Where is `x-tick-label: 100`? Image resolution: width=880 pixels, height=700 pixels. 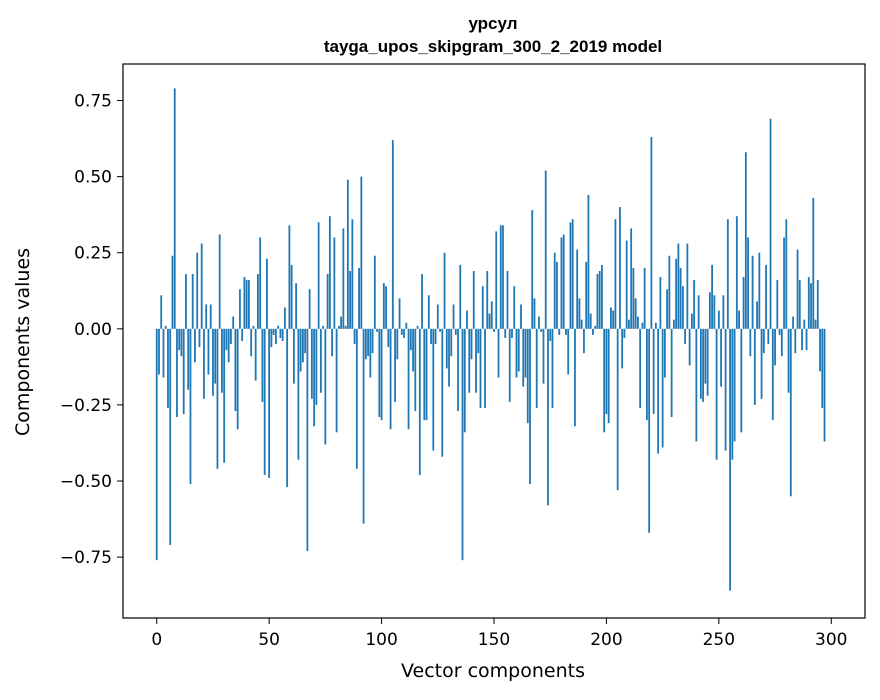 x-tick-label: 100 is located at coordinates (381, 640).